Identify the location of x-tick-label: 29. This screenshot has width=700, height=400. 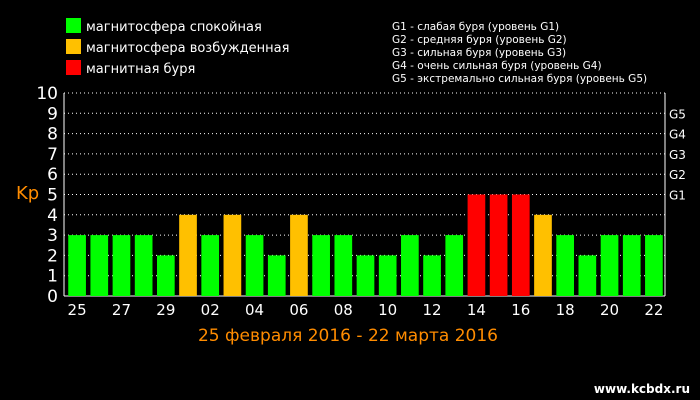
(165, 310).